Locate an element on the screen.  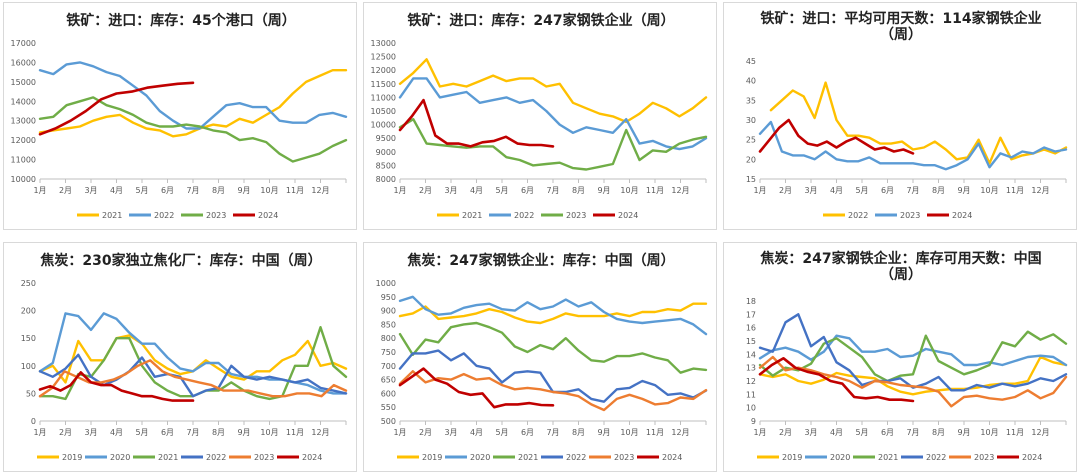
y-tick-label: 10500 is located at coordinates (383, 111).